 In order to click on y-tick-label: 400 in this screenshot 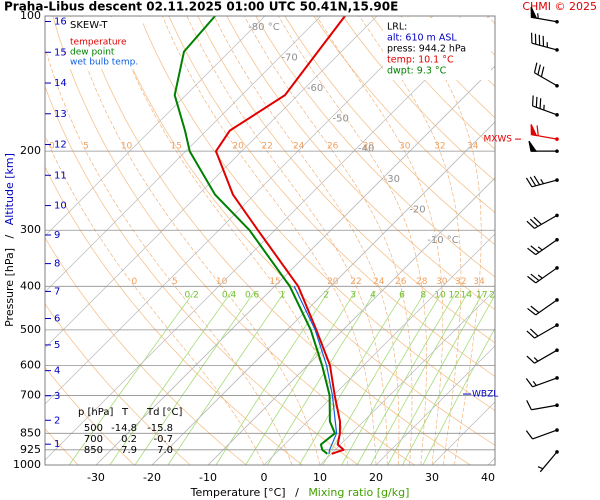, I will do `click(30, 285)`.